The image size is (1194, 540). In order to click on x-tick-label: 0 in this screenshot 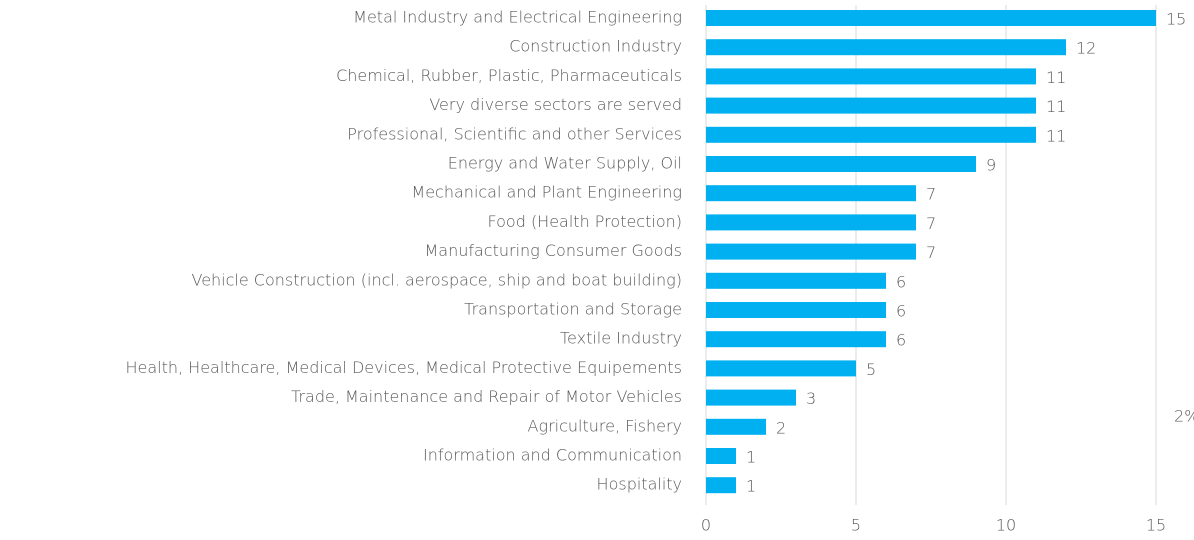, I will do `click(706, 525)`.